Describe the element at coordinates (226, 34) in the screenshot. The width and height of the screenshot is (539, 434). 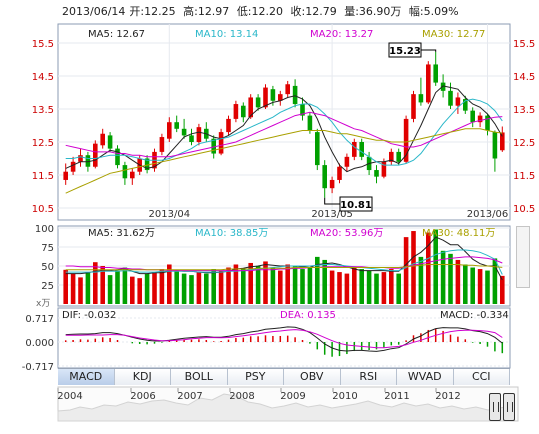
I see `ma10-label: MA10: 13.14` at that location.